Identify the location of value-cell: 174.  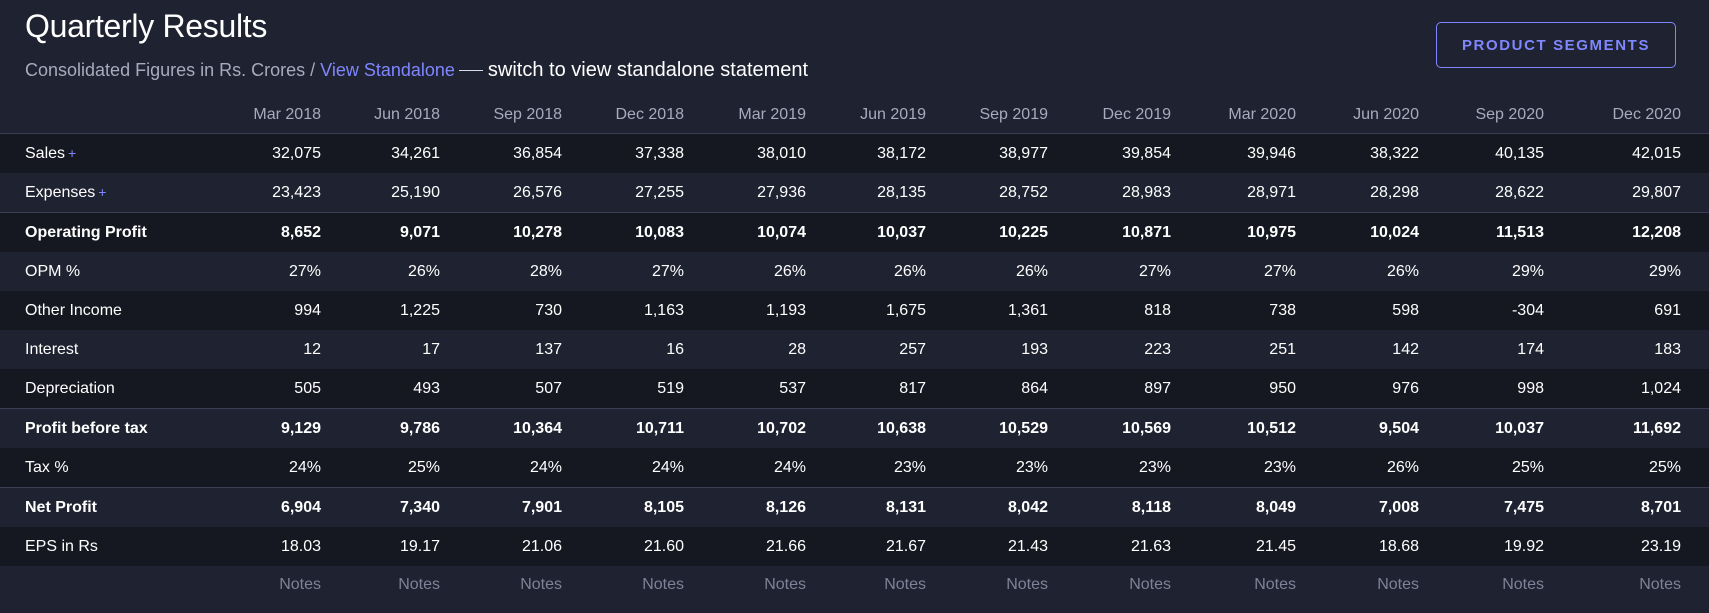
(1530, 349).